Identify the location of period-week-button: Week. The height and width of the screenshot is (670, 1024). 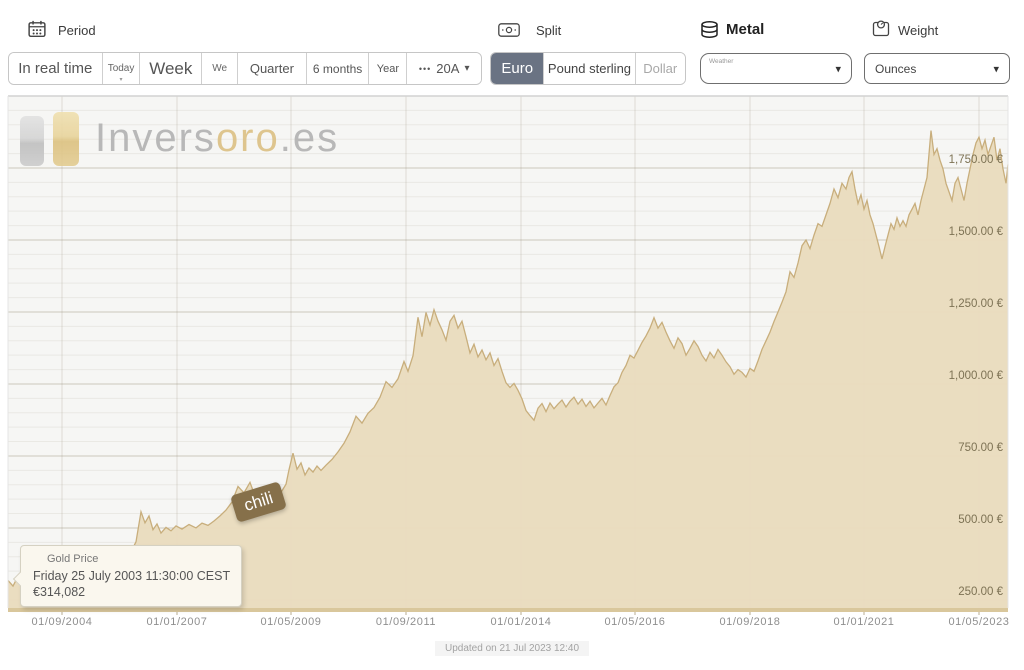
(171, 68).